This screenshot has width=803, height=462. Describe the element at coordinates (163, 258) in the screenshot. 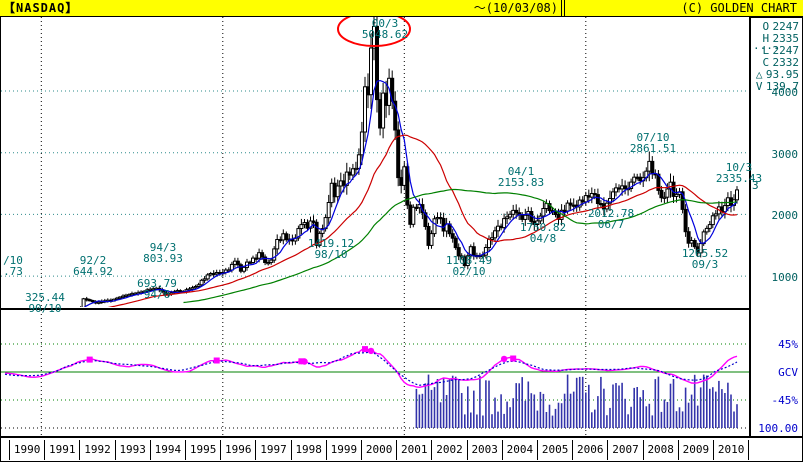

I see `annotation-value: 803.93` at that location.